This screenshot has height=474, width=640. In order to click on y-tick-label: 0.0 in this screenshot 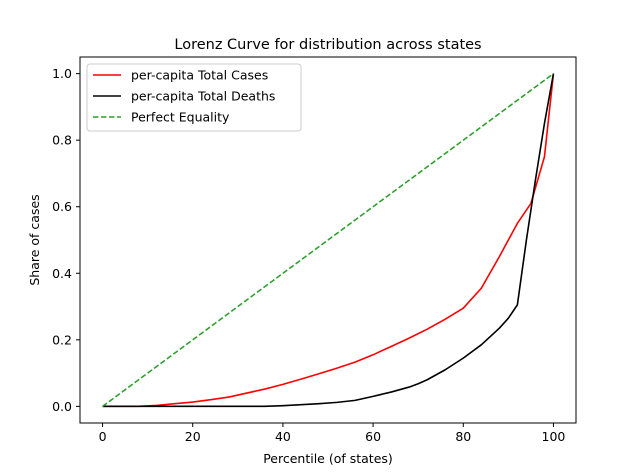, I will do `click(62, 406)`.